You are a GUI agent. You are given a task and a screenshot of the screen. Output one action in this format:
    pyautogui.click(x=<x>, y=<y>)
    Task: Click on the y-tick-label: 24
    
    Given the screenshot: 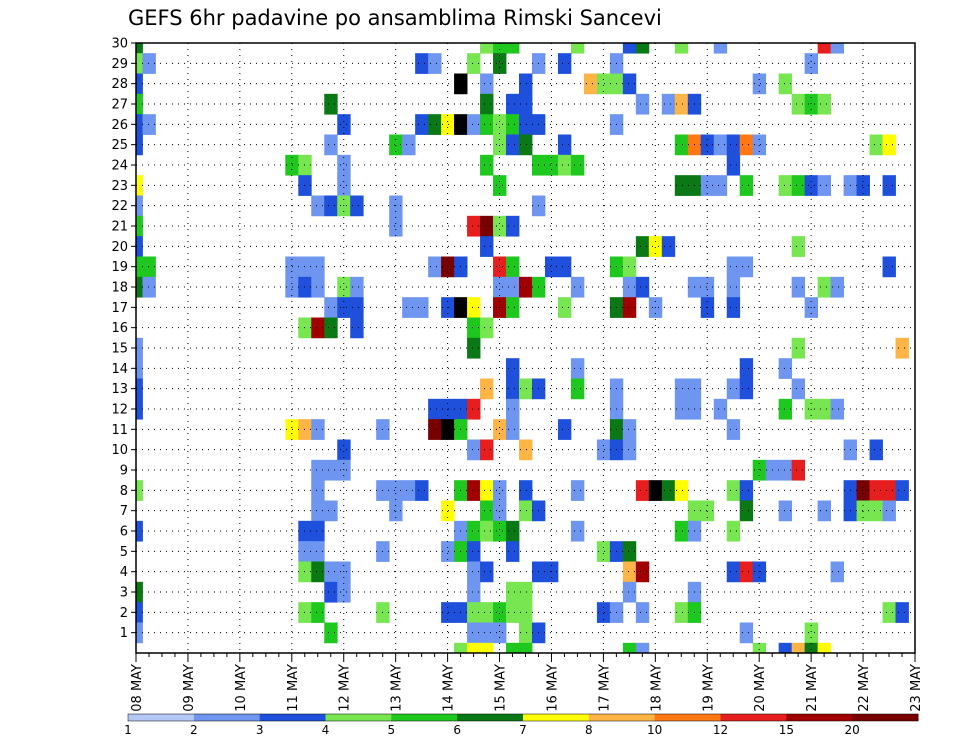 What is the action you would take?
    pyautogui.click(x=119, y=166)
    